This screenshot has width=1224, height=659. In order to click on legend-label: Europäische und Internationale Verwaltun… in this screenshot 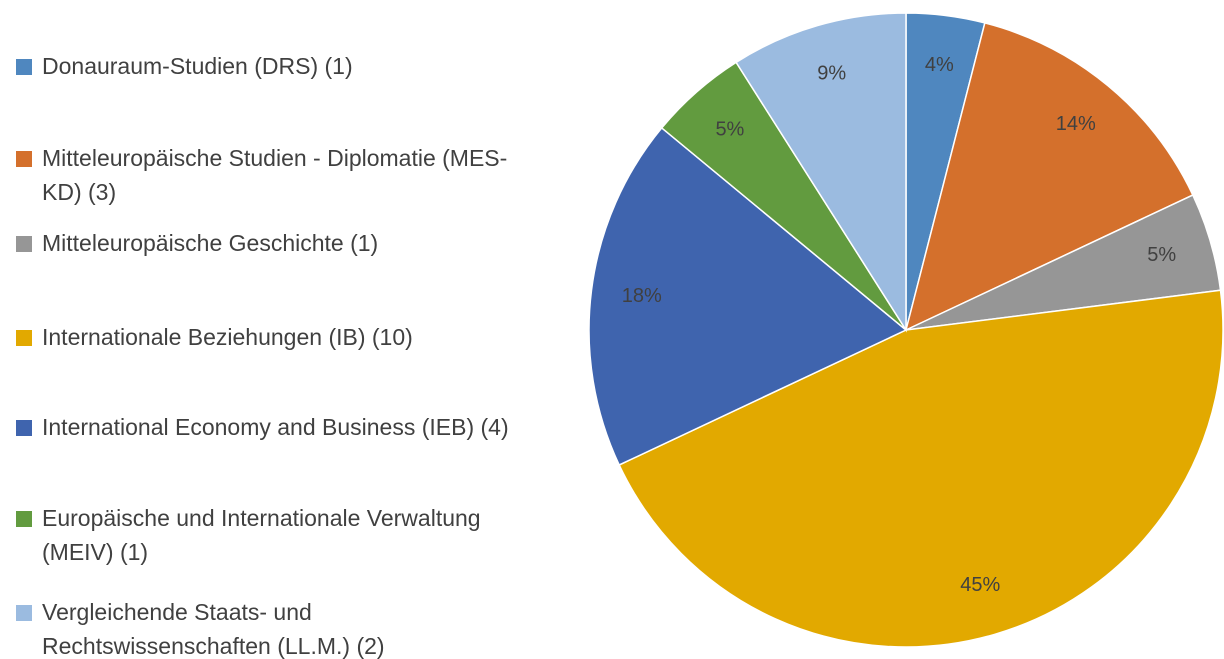, I will do `click(261, 535)`.